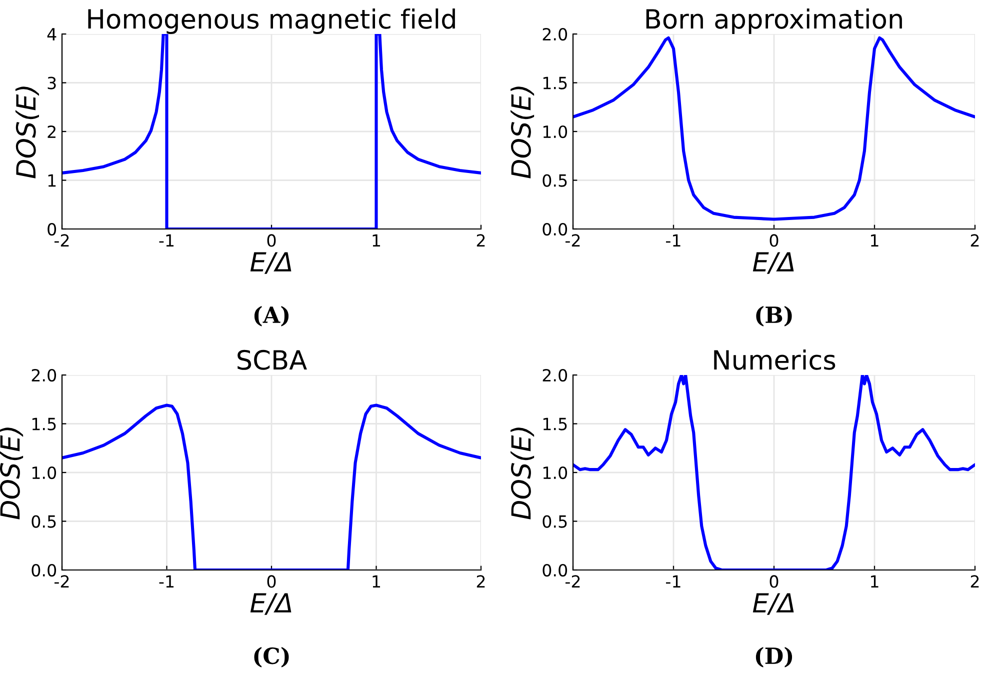  I want to click on text: (C), so click(271, 657).